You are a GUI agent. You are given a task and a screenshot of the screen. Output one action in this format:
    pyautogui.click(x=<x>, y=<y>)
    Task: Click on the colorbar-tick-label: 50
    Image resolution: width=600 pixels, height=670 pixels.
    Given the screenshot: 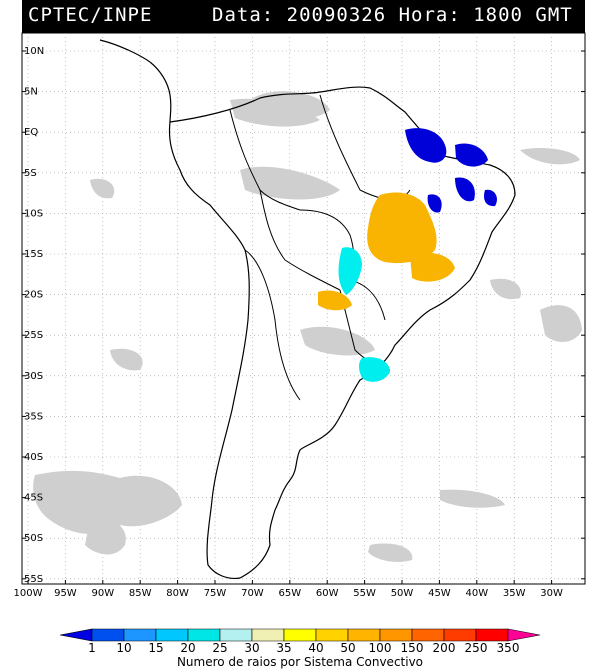 What is the action you would take?
    pyautogui.click(x=347, y=648)
    